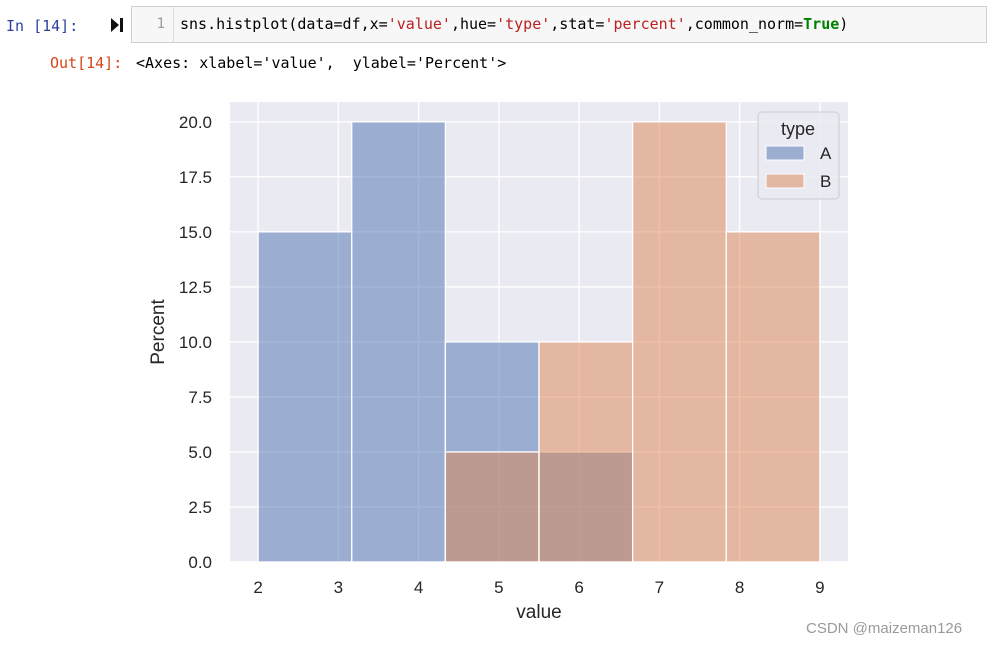 This screenshot has height=645, width=989. I want to click on x-tick-label: 5, so click(498, 587).